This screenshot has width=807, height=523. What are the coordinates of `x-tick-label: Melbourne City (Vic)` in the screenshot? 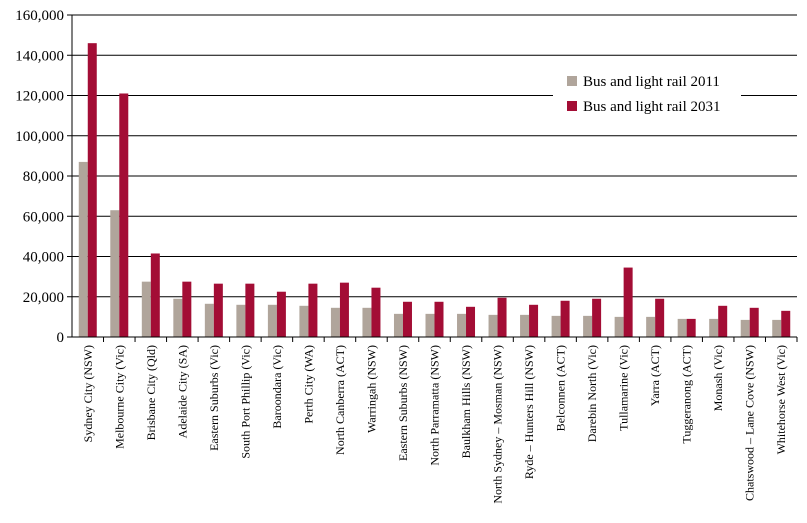 It's located at (119, 397).